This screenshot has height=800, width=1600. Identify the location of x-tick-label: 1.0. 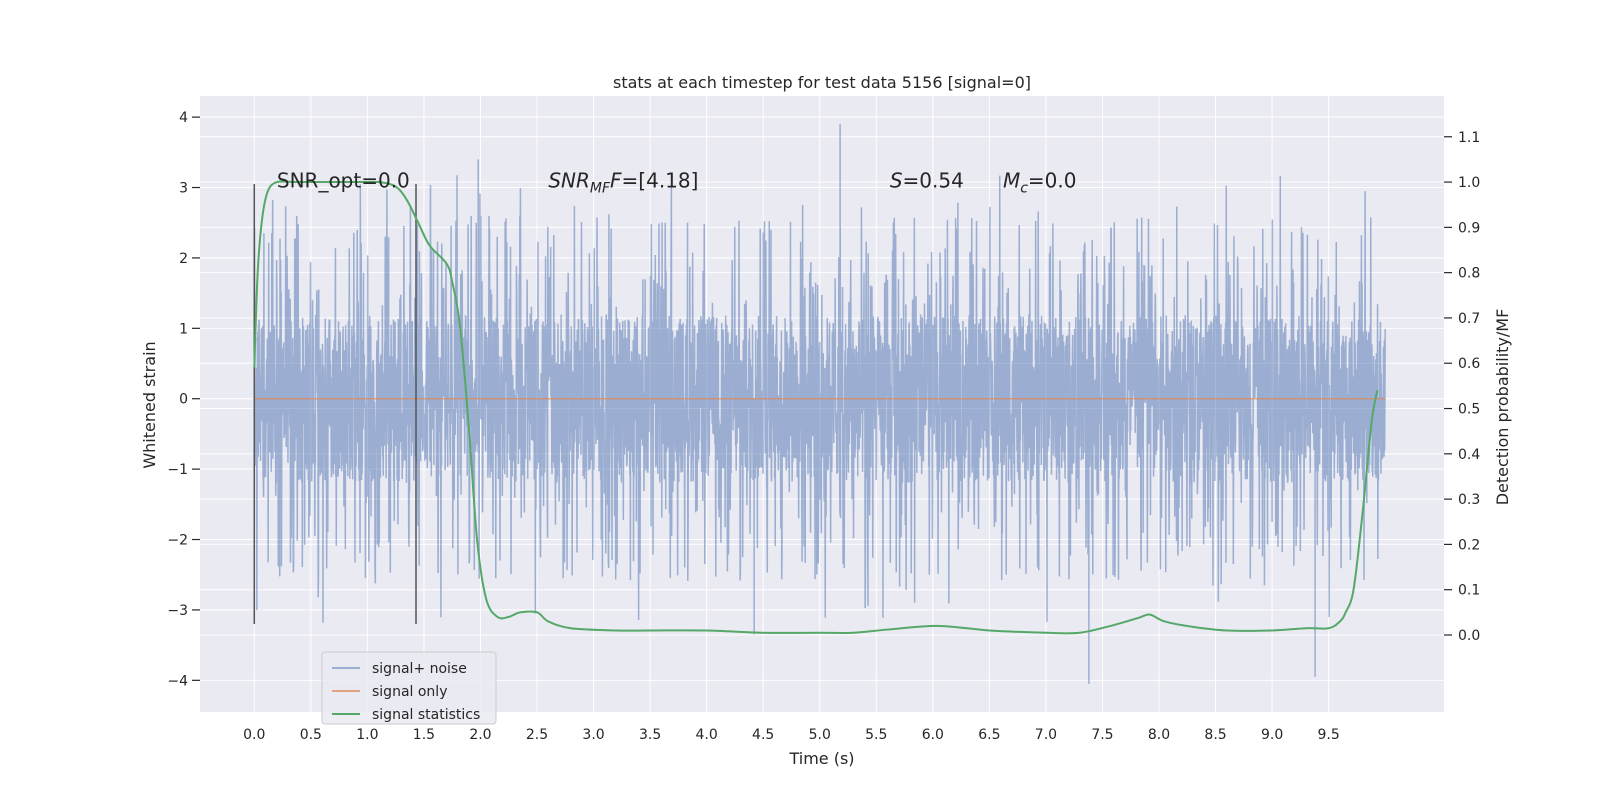
(367, 735).